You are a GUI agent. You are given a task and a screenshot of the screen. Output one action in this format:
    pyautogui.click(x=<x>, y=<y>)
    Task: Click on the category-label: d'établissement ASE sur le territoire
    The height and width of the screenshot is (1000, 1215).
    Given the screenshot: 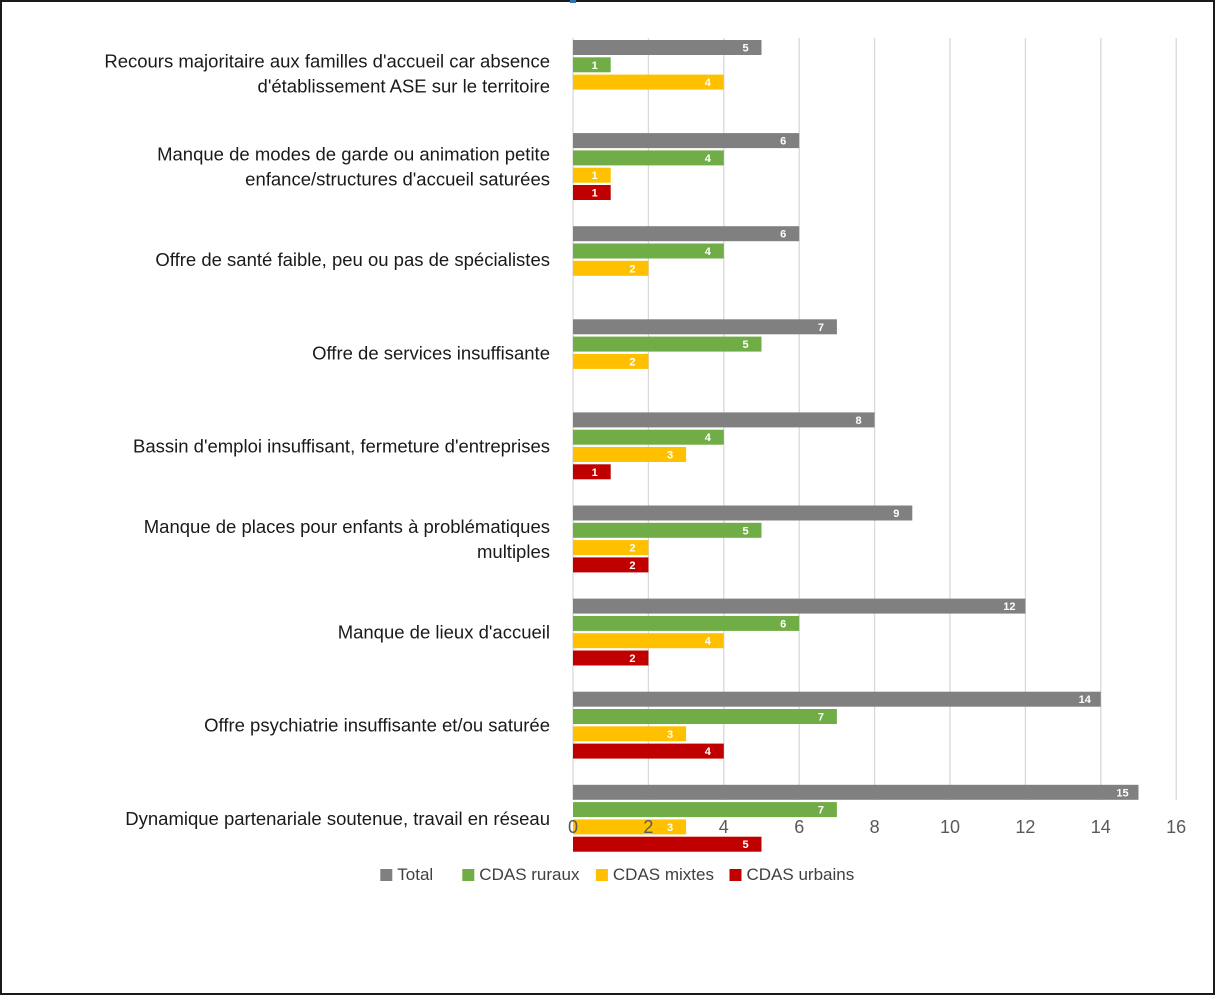 What is the action you would take?
    pyautogui.click(x=404, y=86)
    